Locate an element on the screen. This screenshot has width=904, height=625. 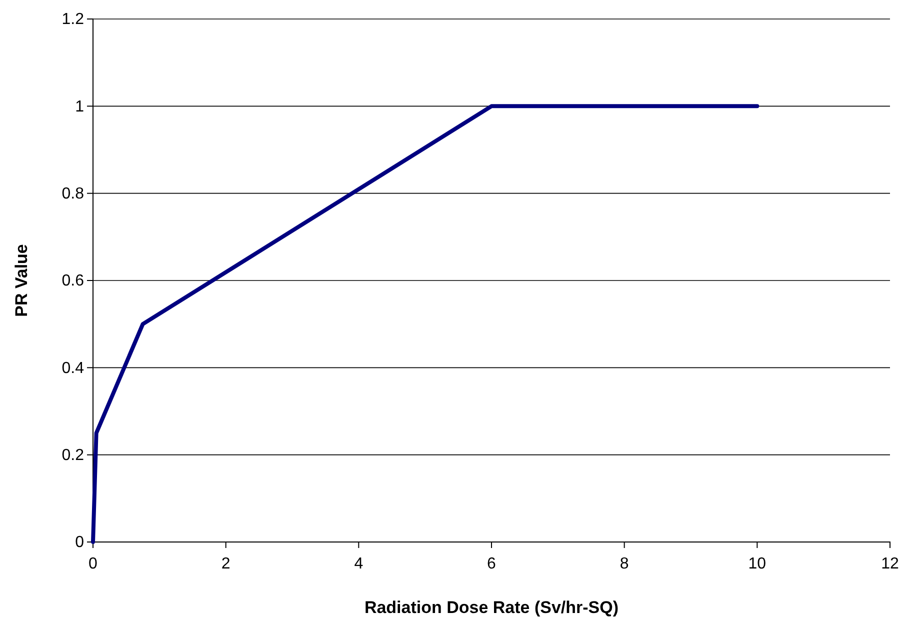
y-tick-label: 0 is located at coordinates (79, 543).